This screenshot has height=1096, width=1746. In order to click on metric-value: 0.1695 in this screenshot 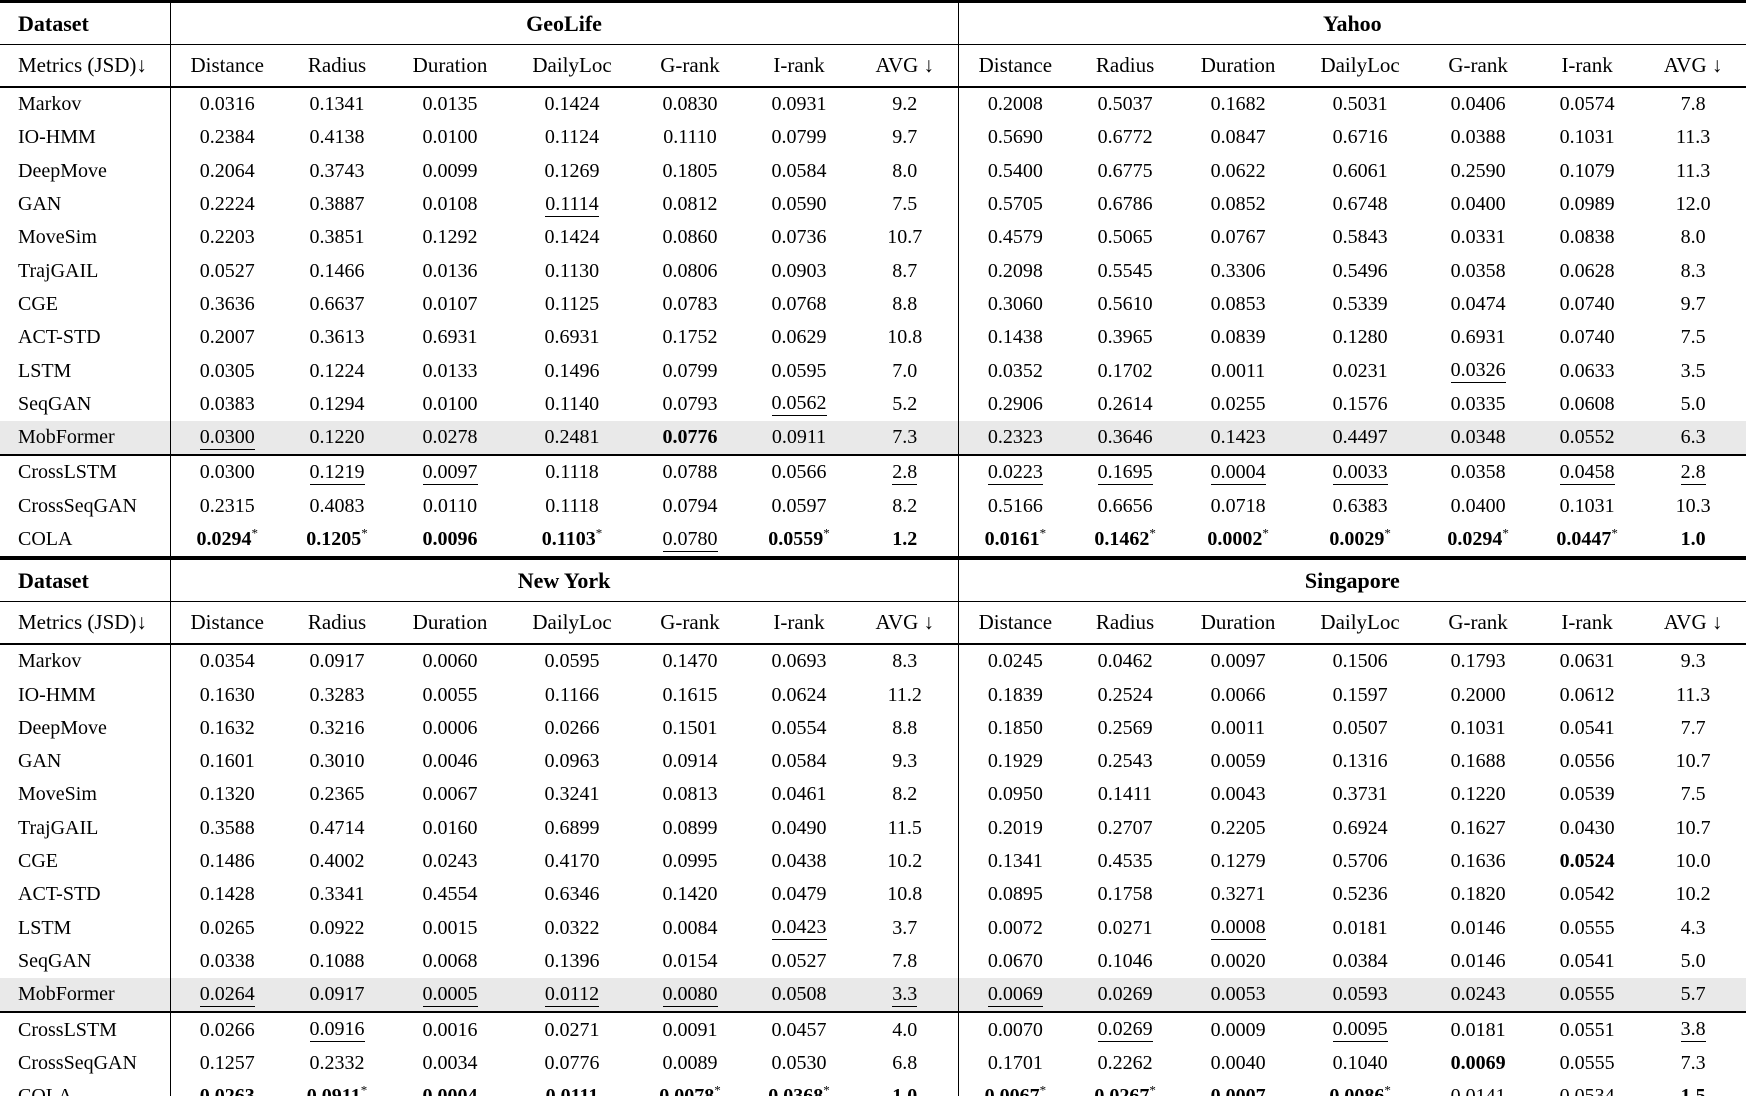, I will do `click(1125, 471)`.